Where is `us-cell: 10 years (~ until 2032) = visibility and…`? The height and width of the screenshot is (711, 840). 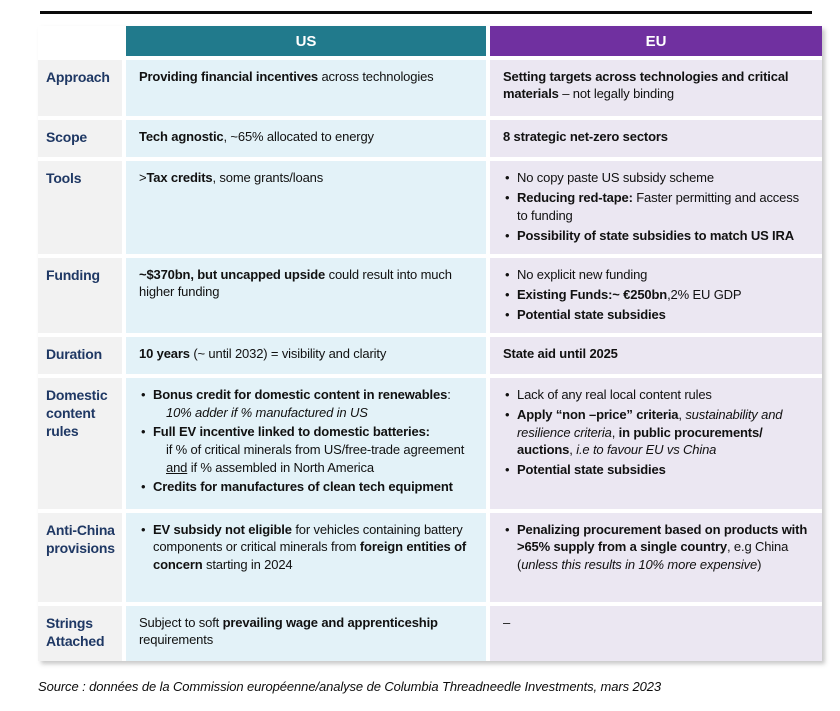
us-cell: 10 years (~ until 2032) = visibility and… is located at coordinates (306, 355).